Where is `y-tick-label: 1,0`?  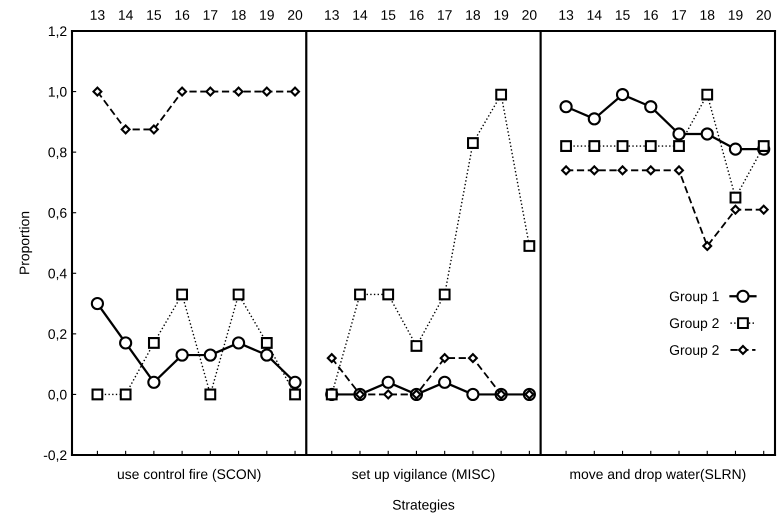
y-tick-label: 1,0 is located at coordinates (57, 92).